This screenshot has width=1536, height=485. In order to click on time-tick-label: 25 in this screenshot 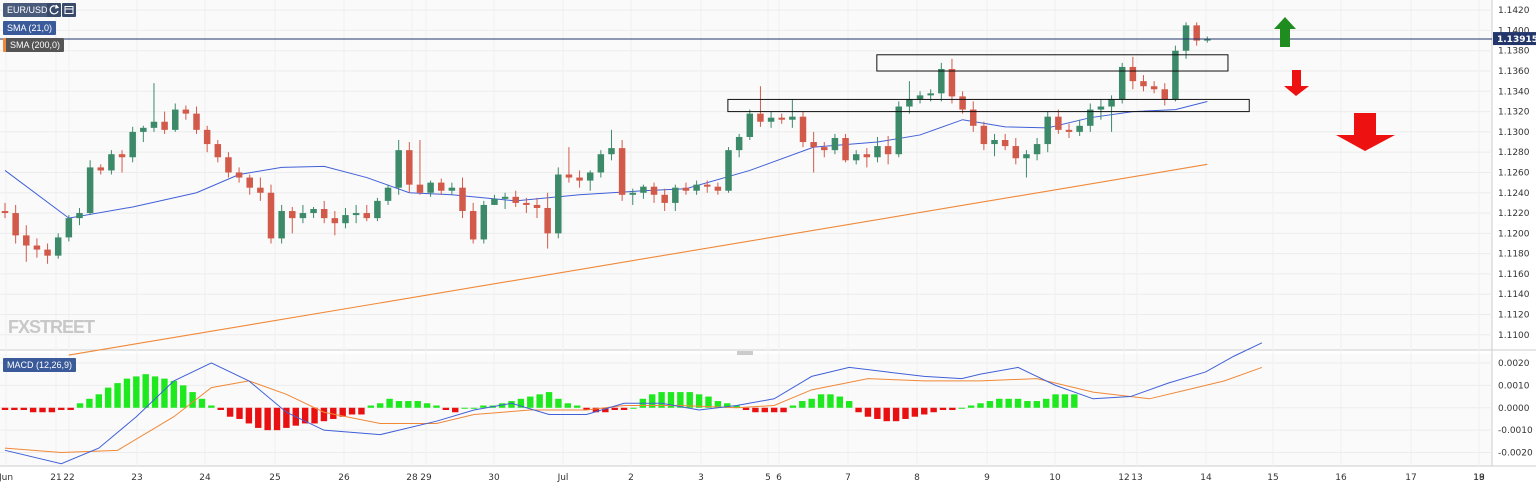, I will do `click(274, 478)`.